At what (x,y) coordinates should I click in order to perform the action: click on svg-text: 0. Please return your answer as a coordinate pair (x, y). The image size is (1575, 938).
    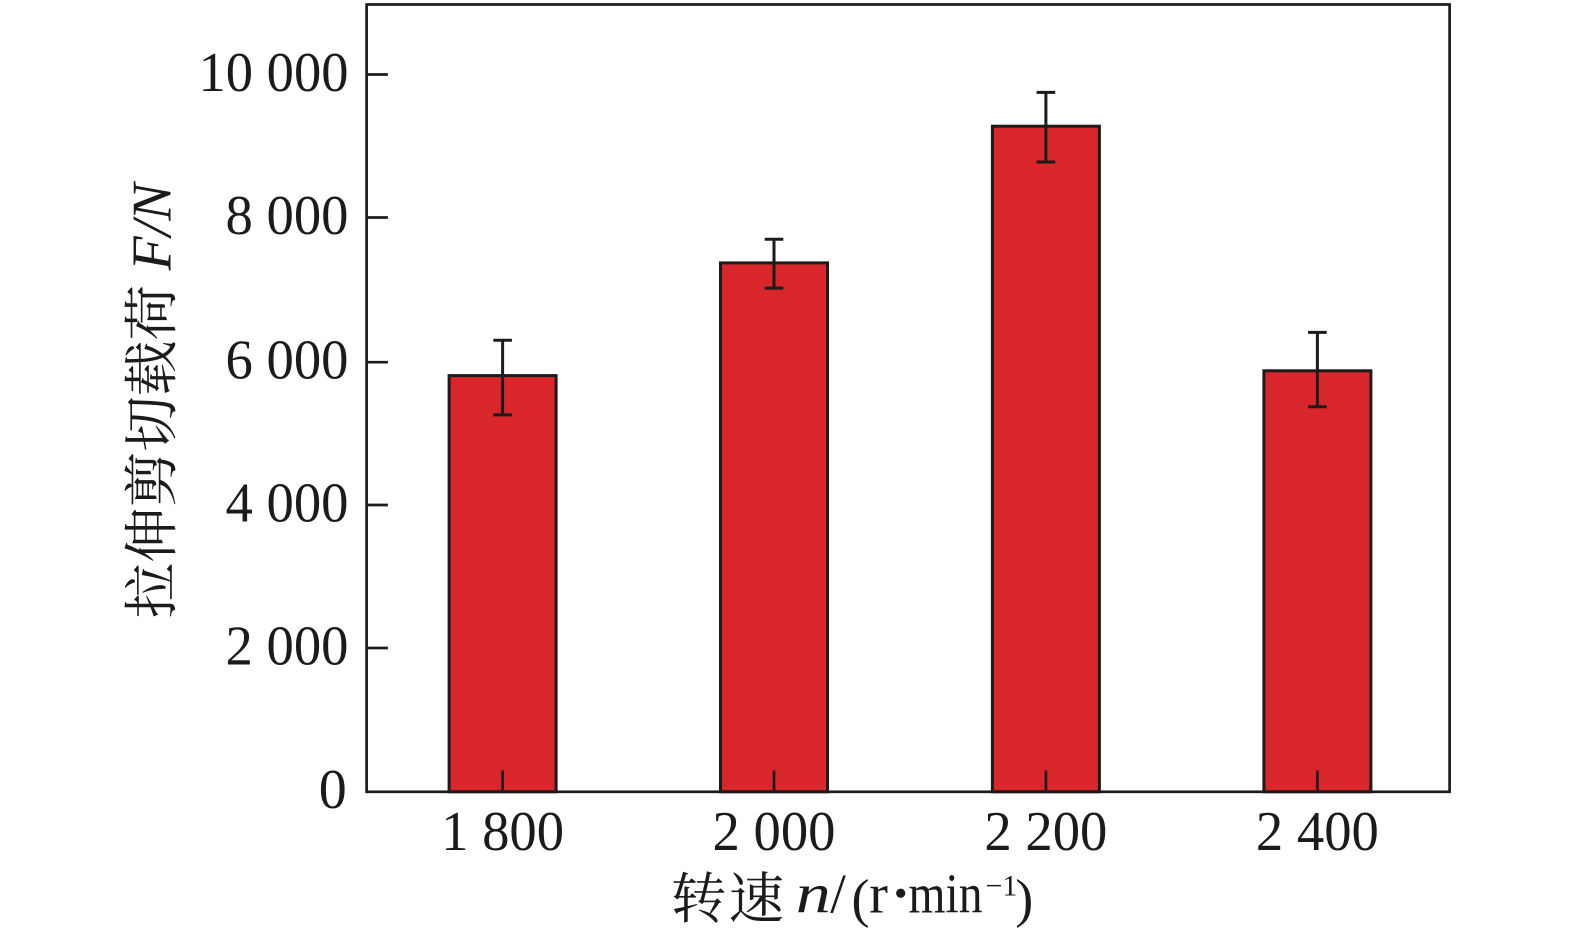
    Looking at the image, I should click on (333, 790).